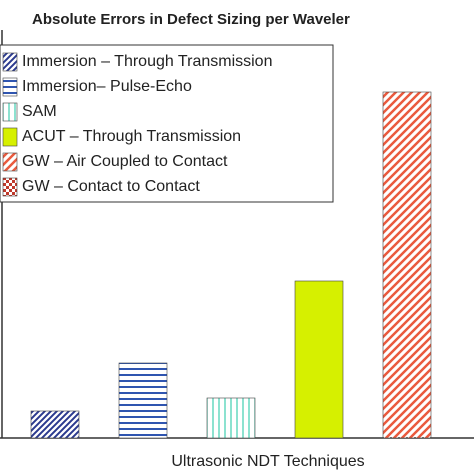  What do you see at coordinates (125, 161) in the screenshot?
I see `legend-label: GW – Air Coupled to Contact` at bounding box center [125, 161].